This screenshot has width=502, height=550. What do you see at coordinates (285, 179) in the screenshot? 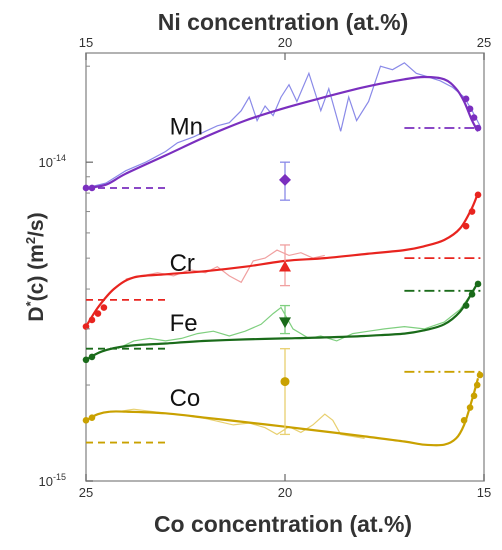
I see `series-mn-exp-point` at bounding box center [285, 179].